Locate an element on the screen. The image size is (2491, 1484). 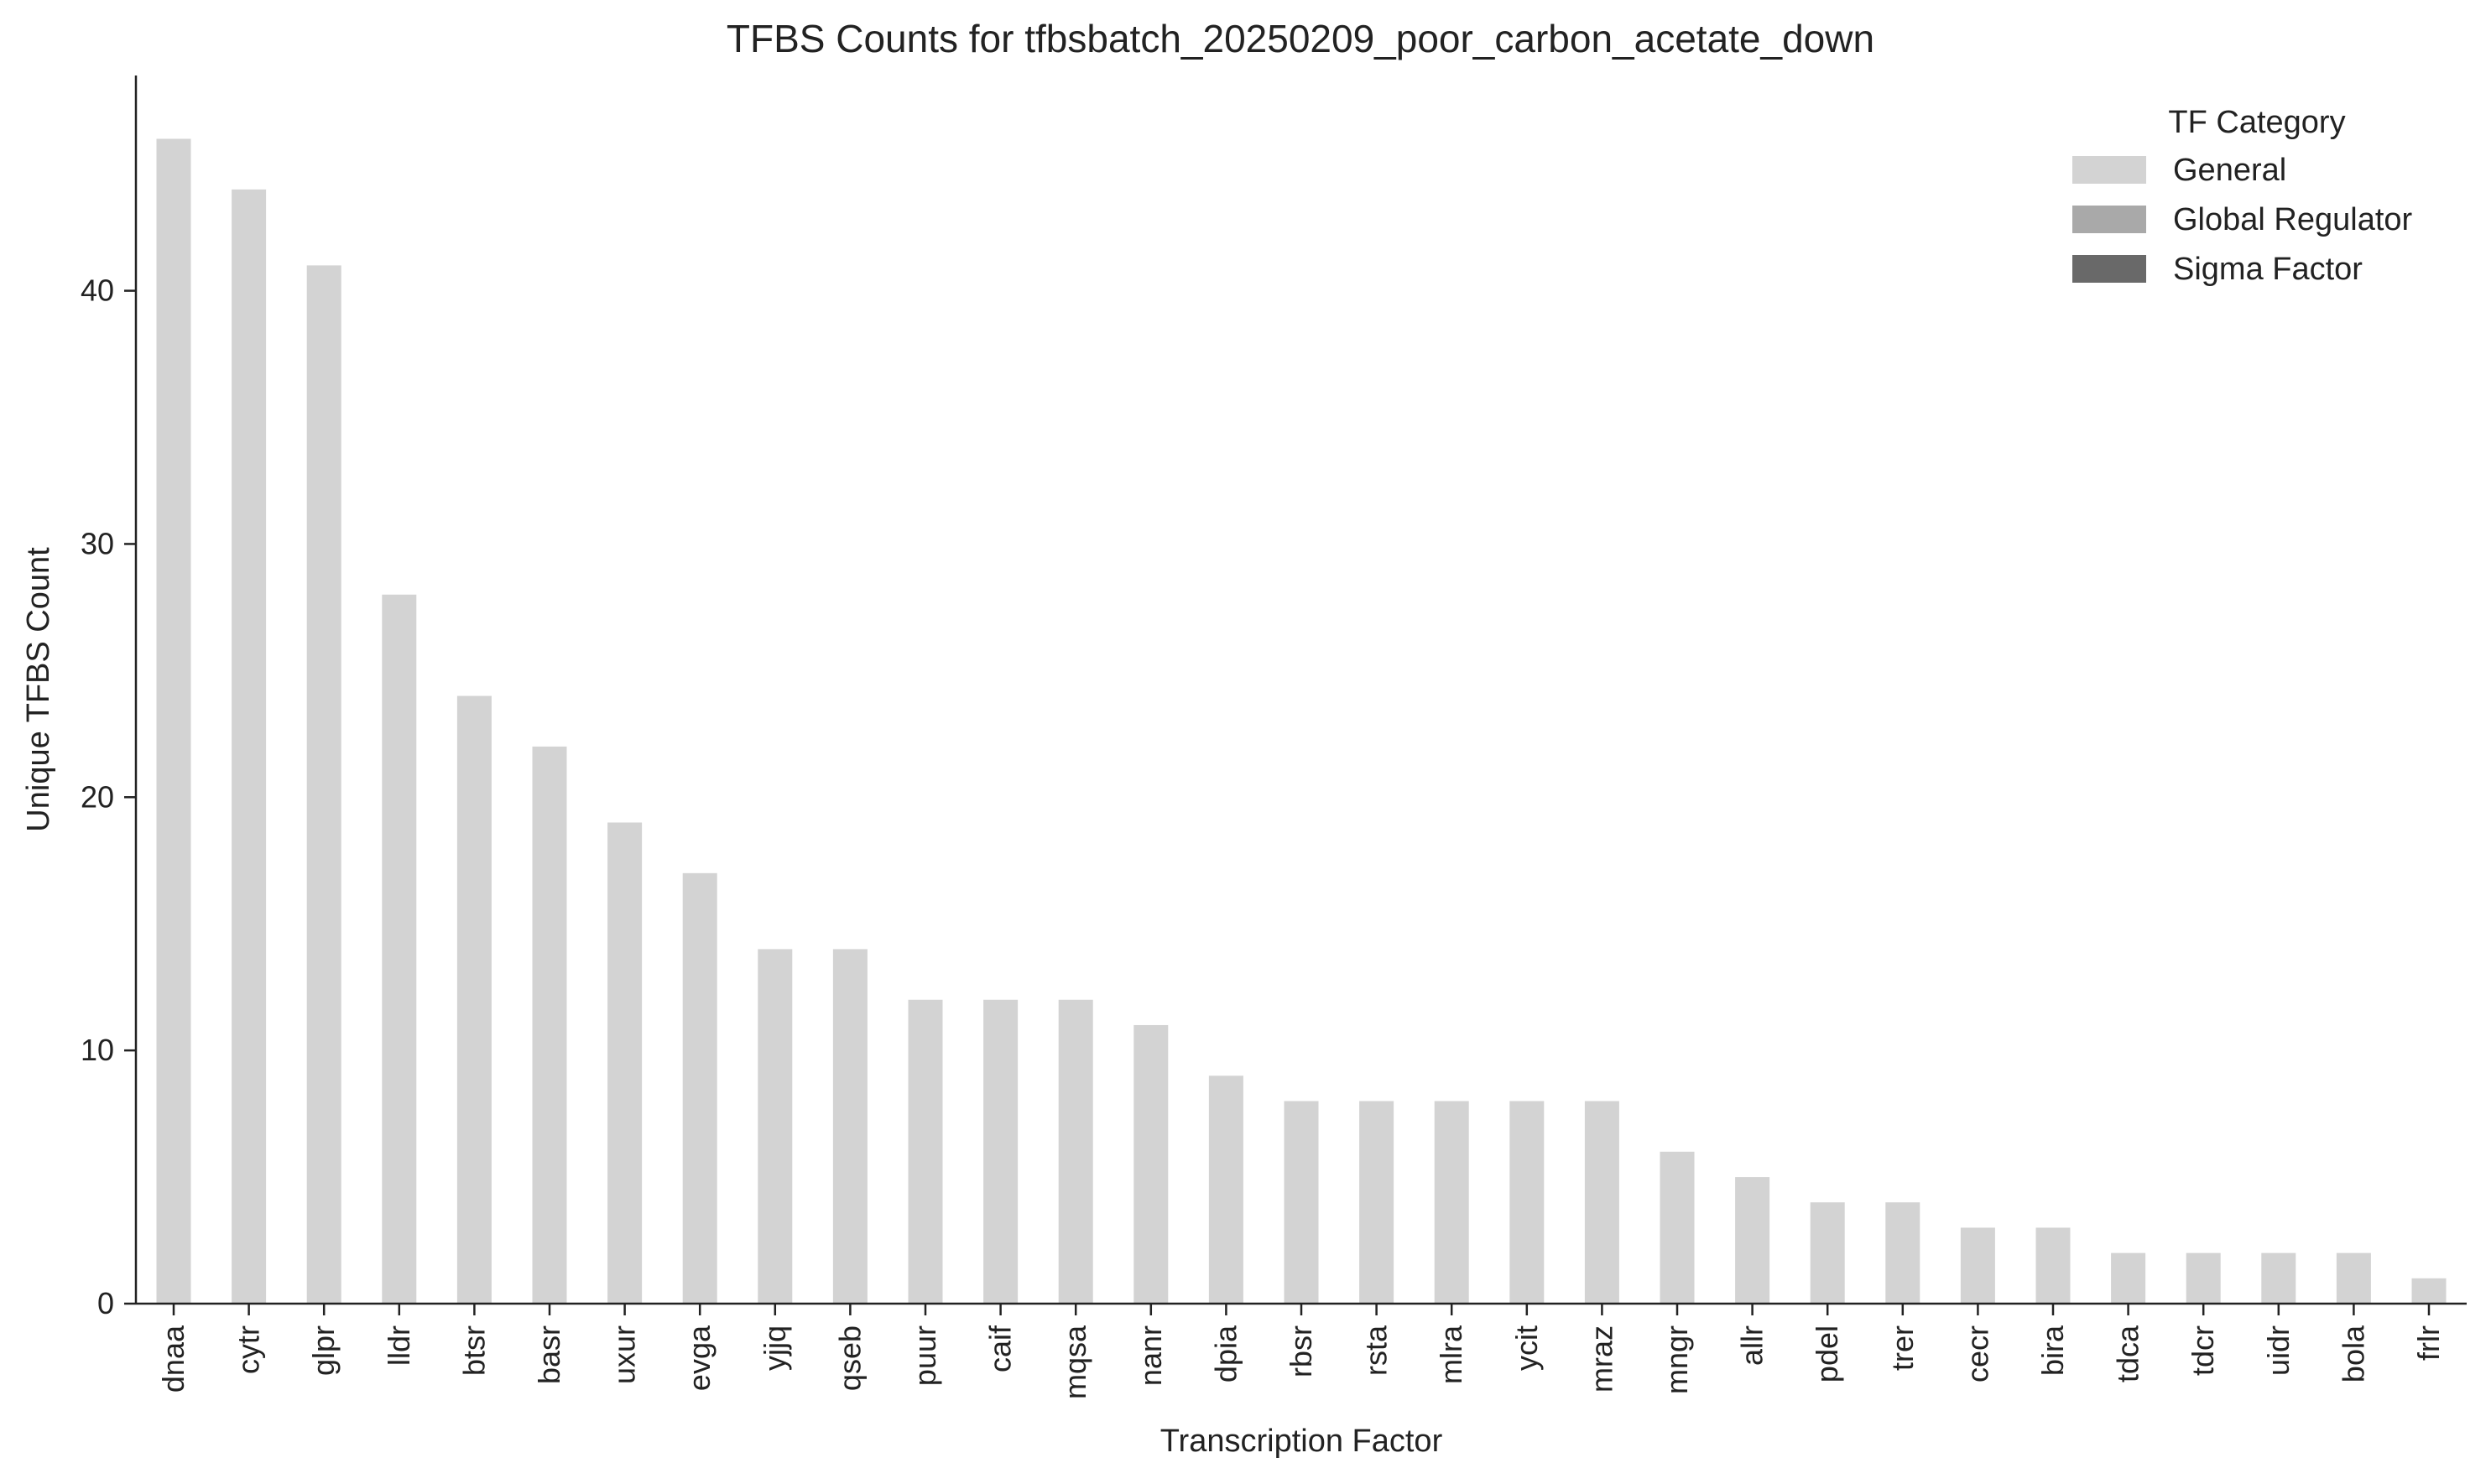
x-tick-label-glpr: glpr is located at coordinates (323, 1350).